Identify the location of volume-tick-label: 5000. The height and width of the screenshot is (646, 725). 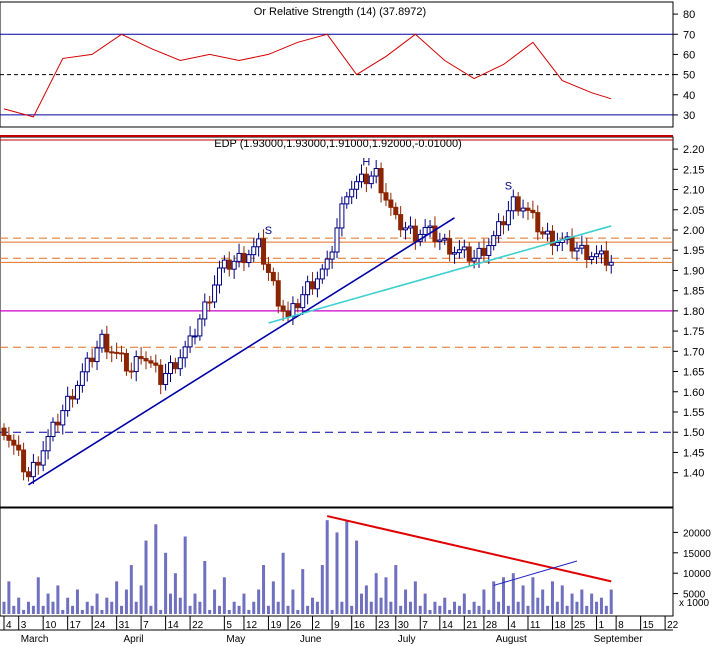
(694, 595).